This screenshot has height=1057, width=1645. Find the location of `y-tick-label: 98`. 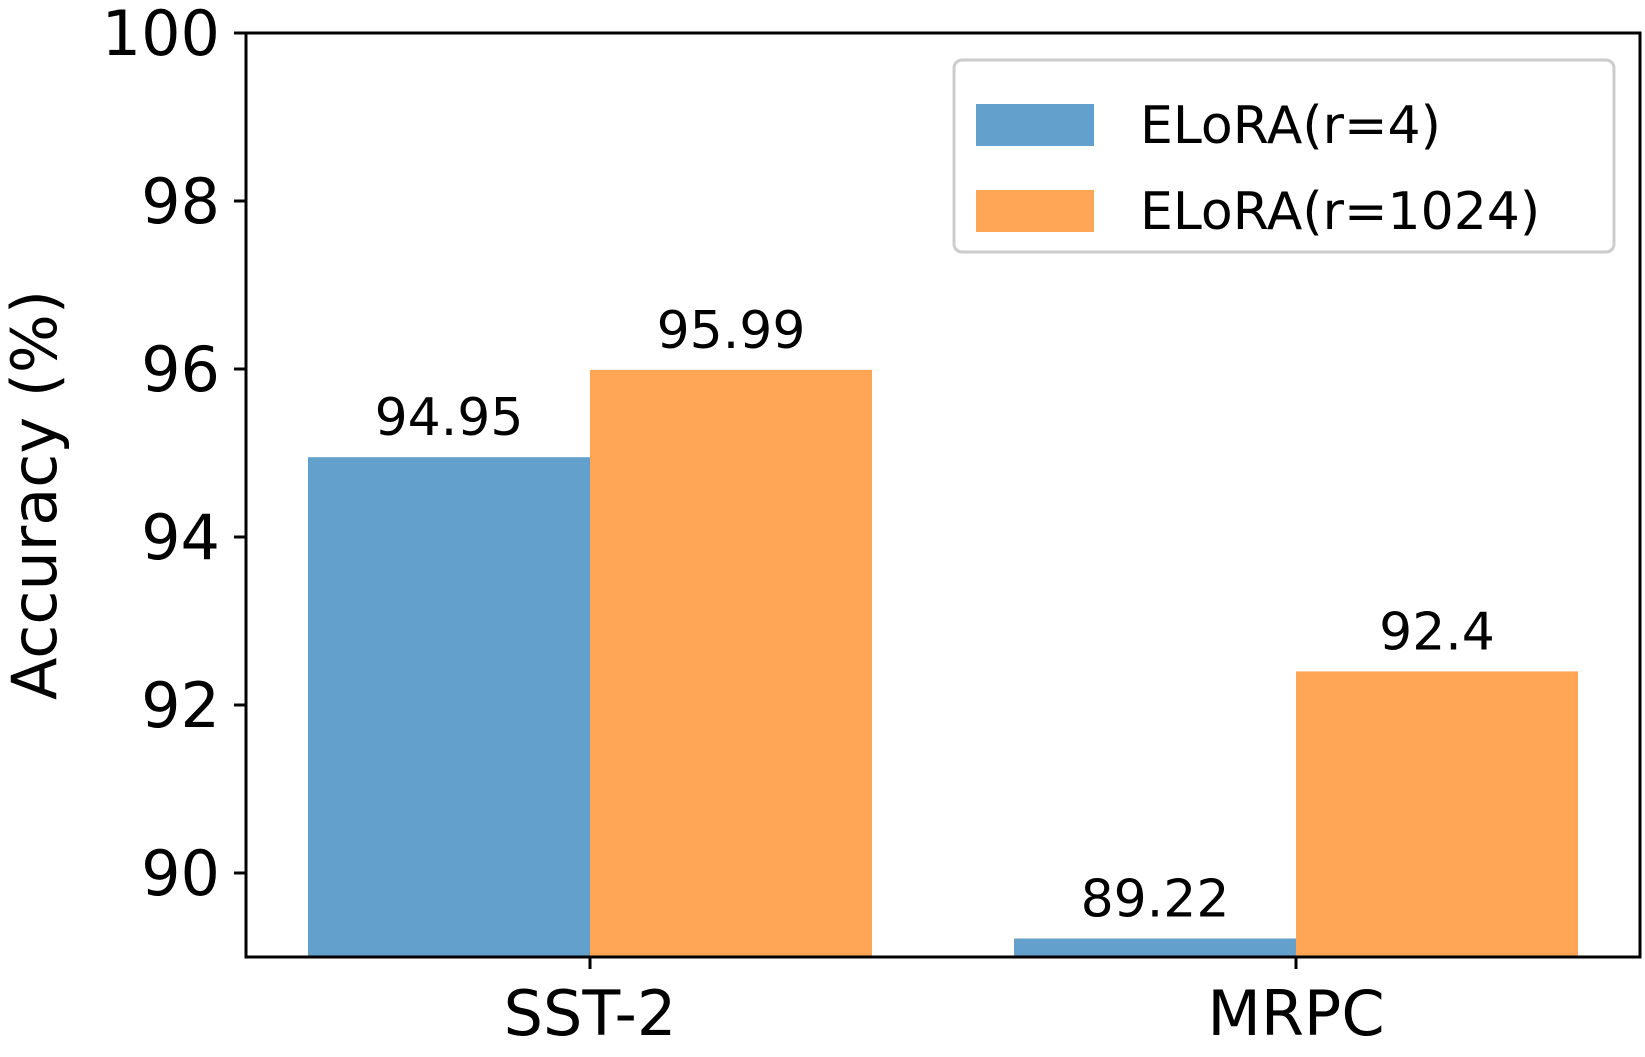

y-tick-label: 98 is located at coordinates (180, 201).